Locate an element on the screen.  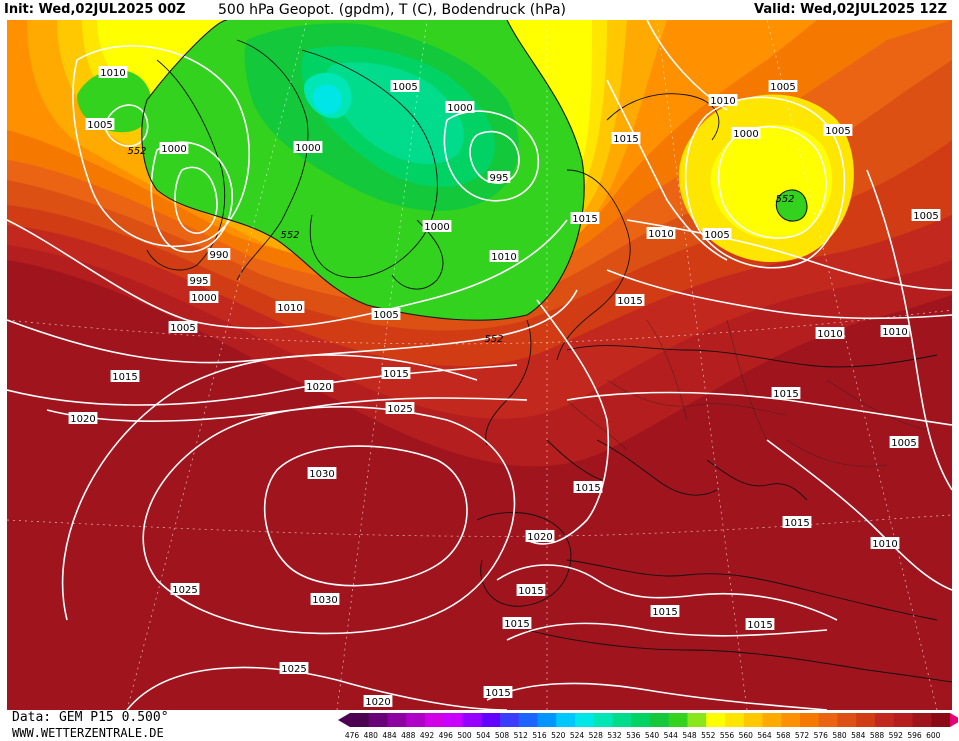
isobar-label: 1030 is located at coordinates (322, 473).